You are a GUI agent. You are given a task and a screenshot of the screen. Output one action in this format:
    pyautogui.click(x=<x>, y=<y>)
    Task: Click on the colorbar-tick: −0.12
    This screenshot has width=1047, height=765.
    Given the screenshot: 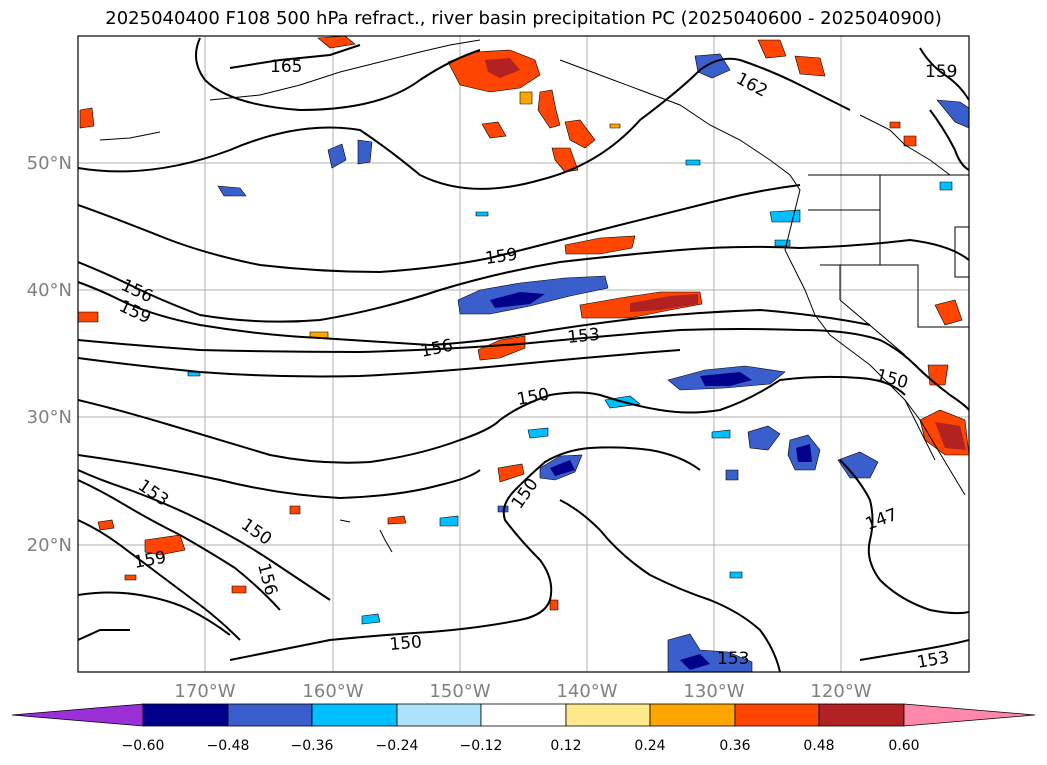 What is the action you would take?
    pyautogui.click(x=481, y=746)
    